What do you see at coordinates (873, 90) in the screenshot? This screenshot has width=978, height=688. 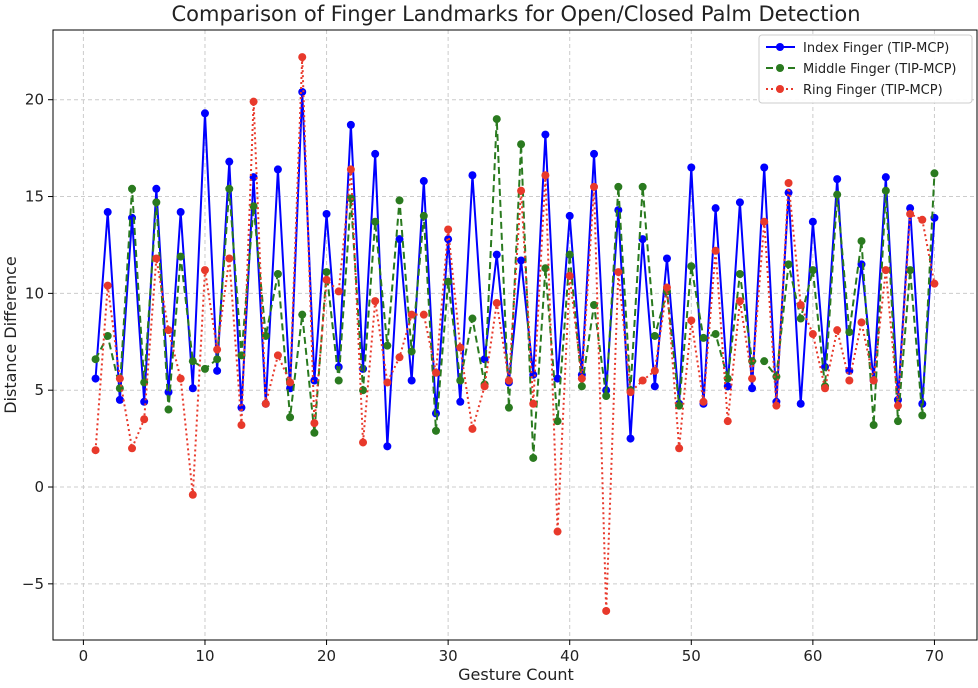 I see `legend-label-ring: Ring Finger (TIP-MCP)` at bounding box center [873, 90].